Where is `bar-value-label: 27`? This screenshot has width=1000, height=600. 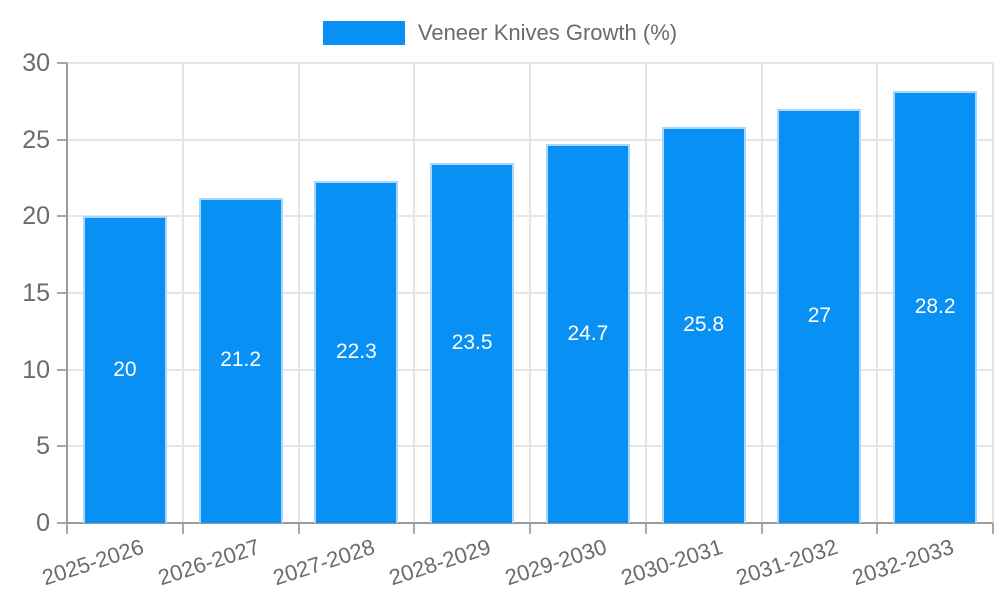
bar-value-label: 27 is located at coordinates (819, 315).